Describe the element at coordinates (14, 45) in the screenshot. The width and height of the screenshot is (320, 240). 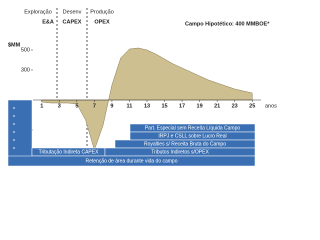
I see `y-axis-label: $MM` at that location.